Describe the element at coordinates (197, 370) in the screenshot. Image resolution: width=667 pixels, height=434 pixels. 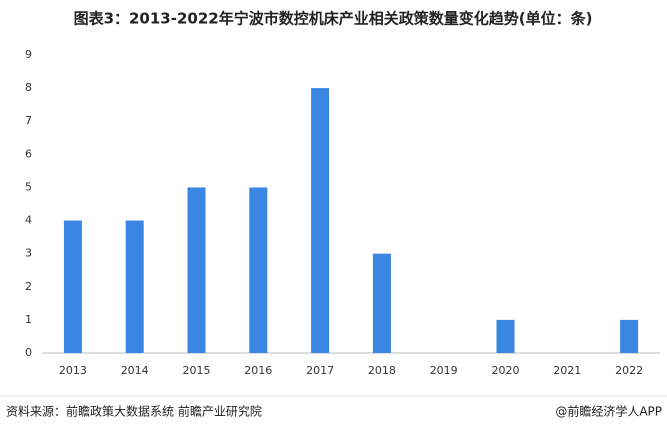
I see `x-tick-label: 2015` at that location.